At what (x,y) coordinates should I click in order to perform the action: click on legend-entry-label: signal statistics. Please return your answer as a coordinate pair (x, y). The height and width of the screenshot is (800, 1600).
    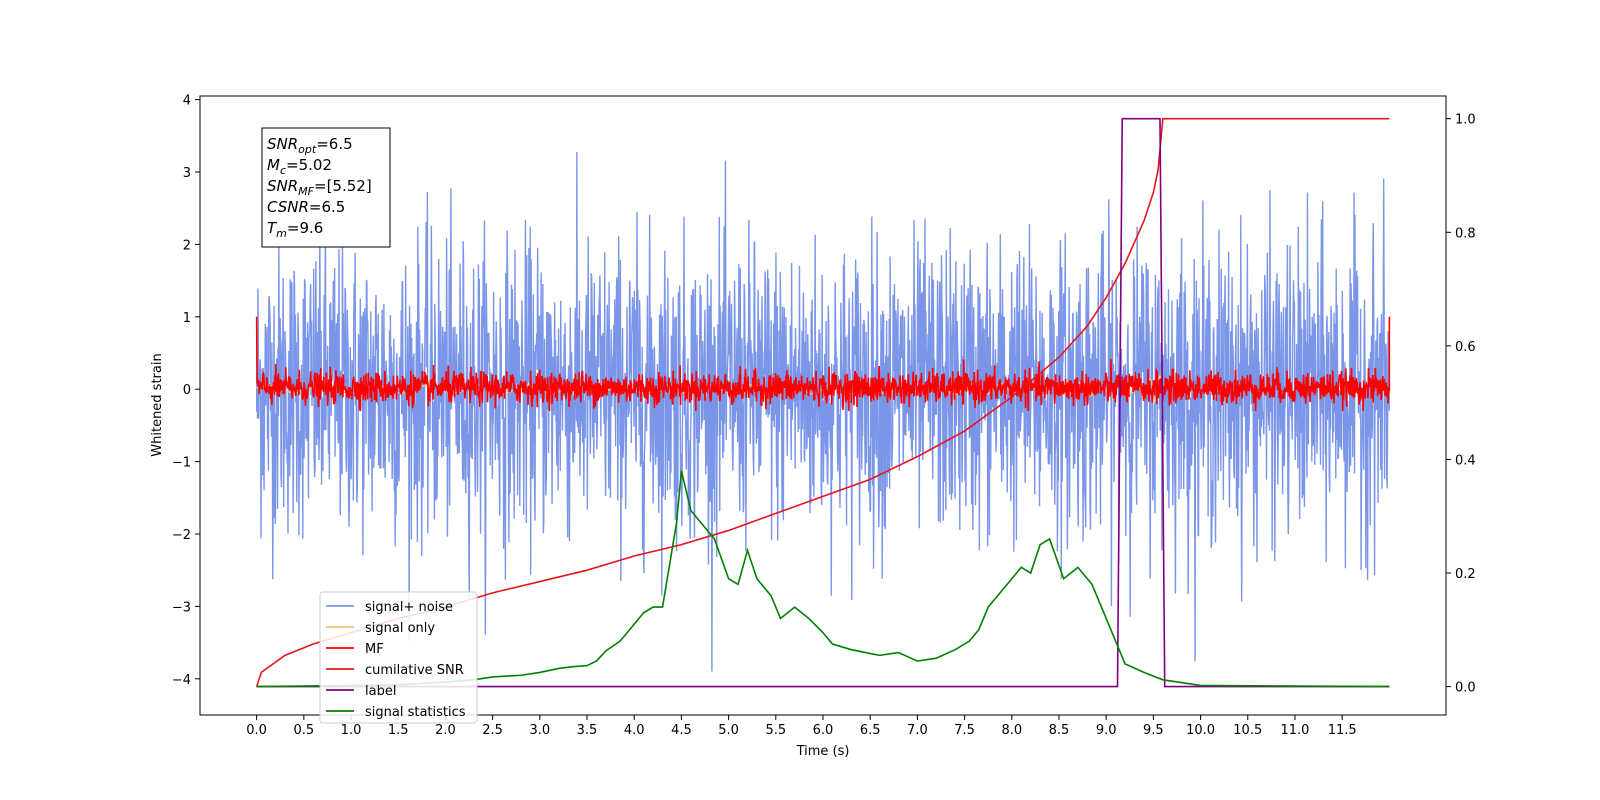
    Looking at the image, I should click on (415, 712).